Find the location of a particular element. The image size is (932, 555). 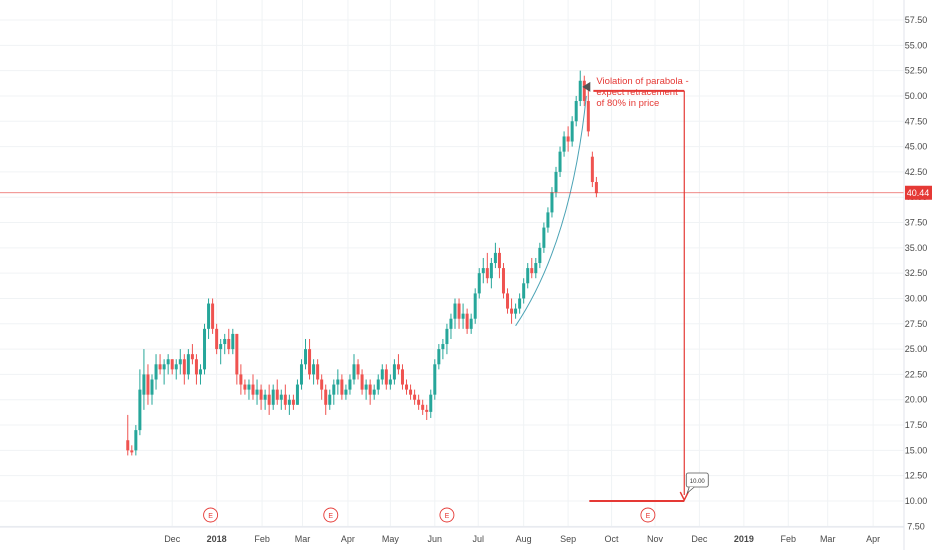

current-price-tag is located at coordinates (918, 192).